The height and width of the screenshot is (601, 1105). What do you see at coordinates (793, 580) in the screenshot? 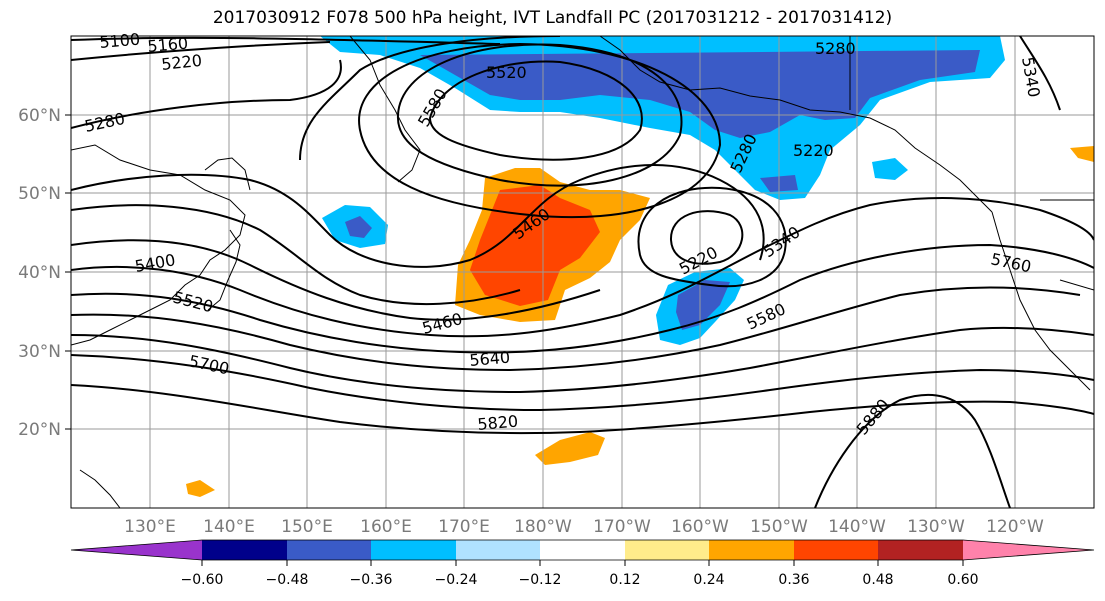
I see `colorbar-tick: 0.36` at bounding box center [793, 580].